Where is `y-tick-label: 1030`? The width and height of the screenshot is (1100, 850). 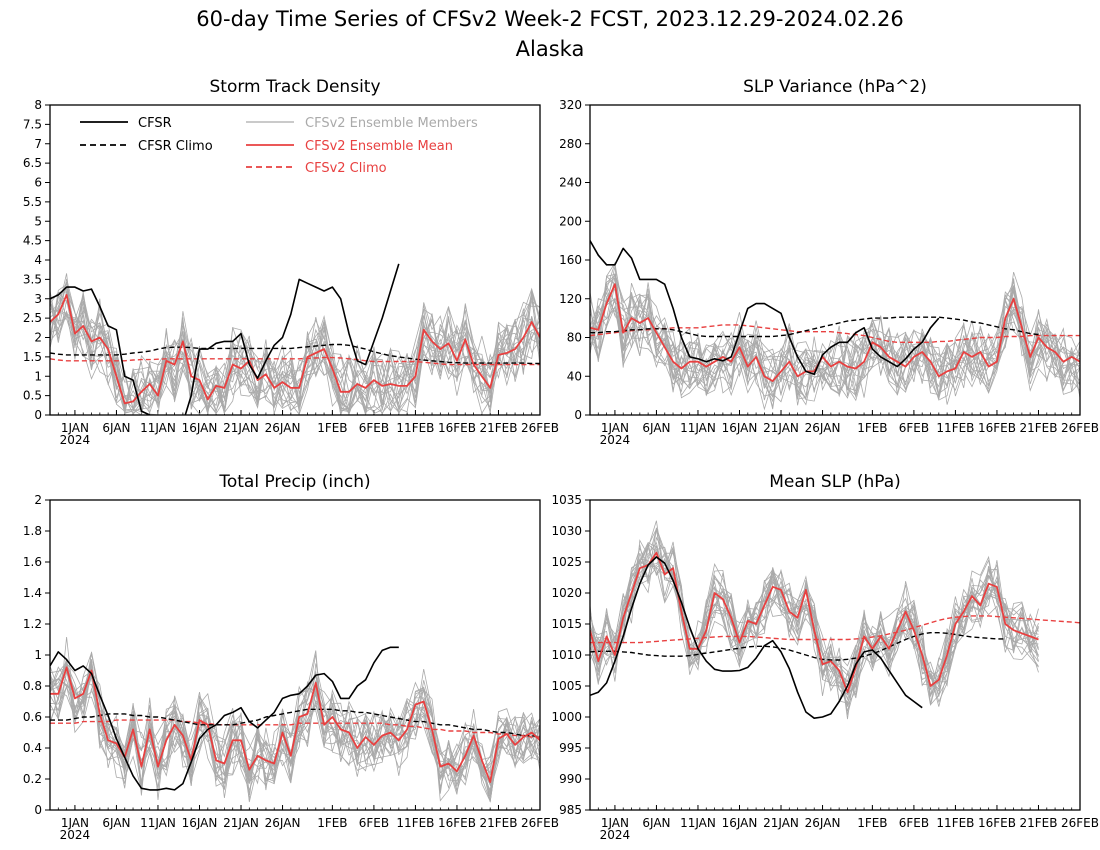
y-tick-label: 1030 is located at coordinates (566, 531).